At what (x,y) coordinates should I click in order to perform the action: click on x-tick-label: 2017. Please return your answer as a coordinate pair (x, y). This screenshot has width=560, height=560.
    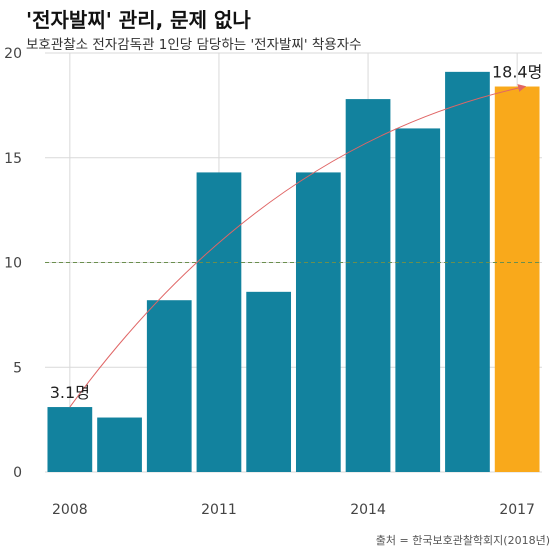
    Looking at the image, I should click on (517, 510).